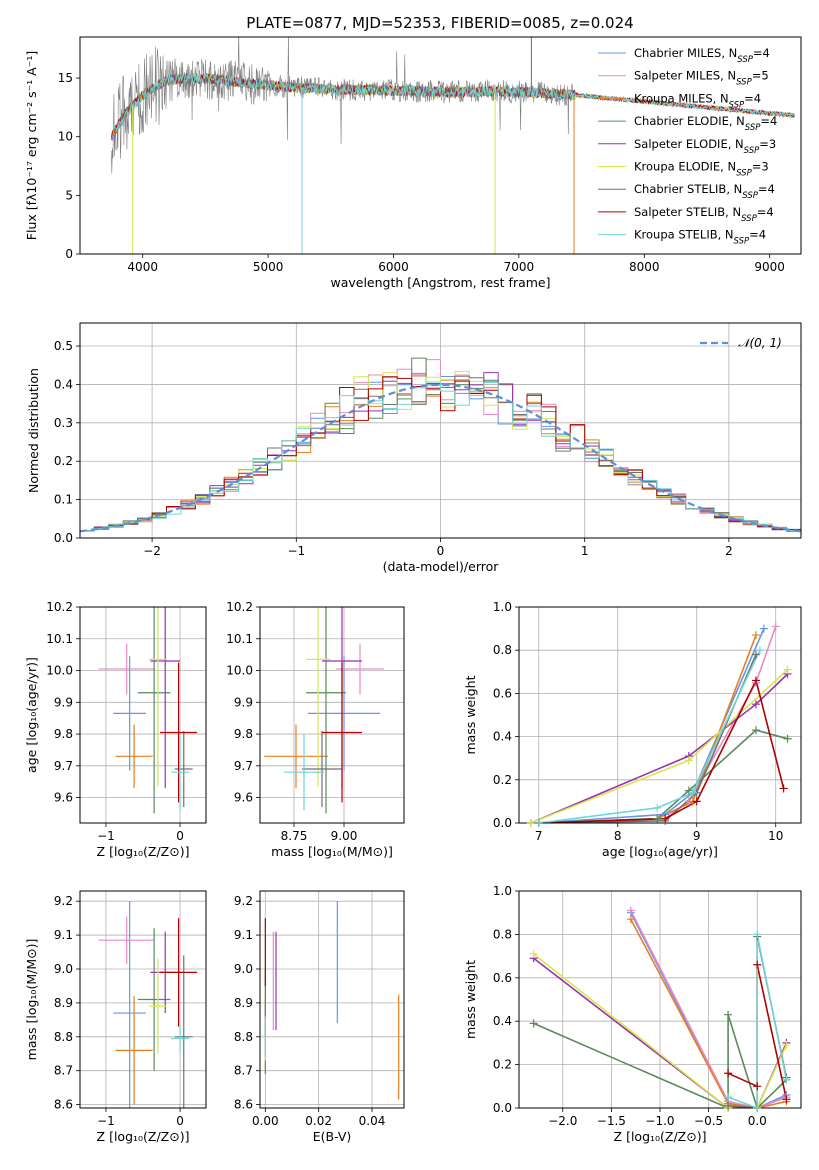 The width and height of the screenshot is (819, 1170). Describe the element at coordinates (611, 1121) in the screenshot. I see `x-tick-label: −1.5` at that location.